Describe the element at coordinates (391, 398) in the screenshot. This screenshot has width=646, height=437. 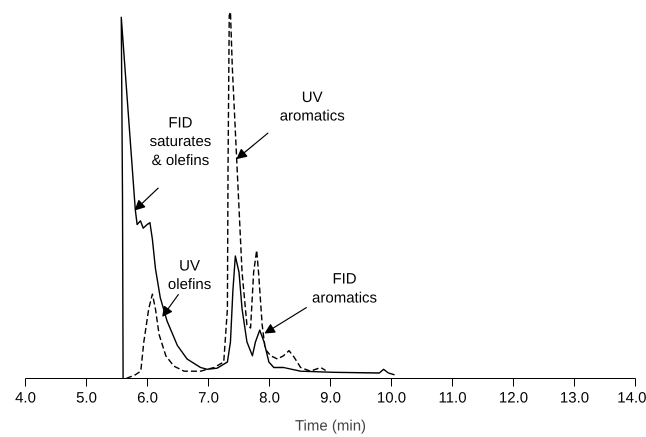
I see `x-tick-label: 10.0` at that location.